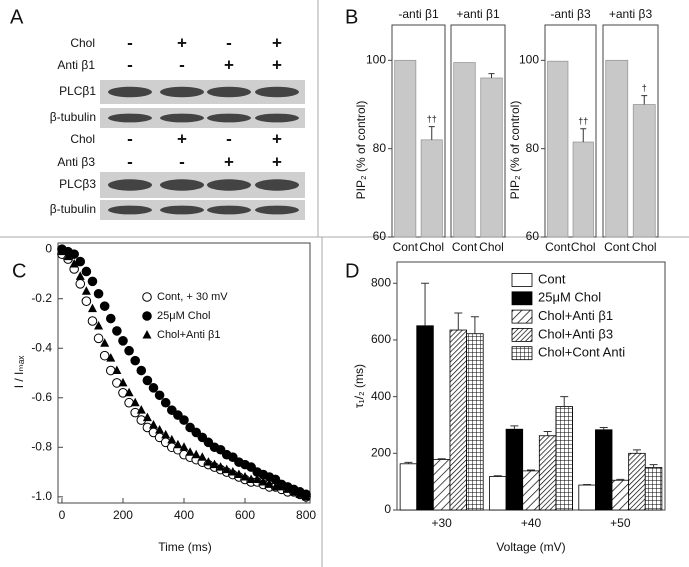 This screenshot has height=567, width=689. What do you see at coordinates (431, 247) in the screenshot?
I see `x-tick-label: Chol` at bounding box center [431, 247].